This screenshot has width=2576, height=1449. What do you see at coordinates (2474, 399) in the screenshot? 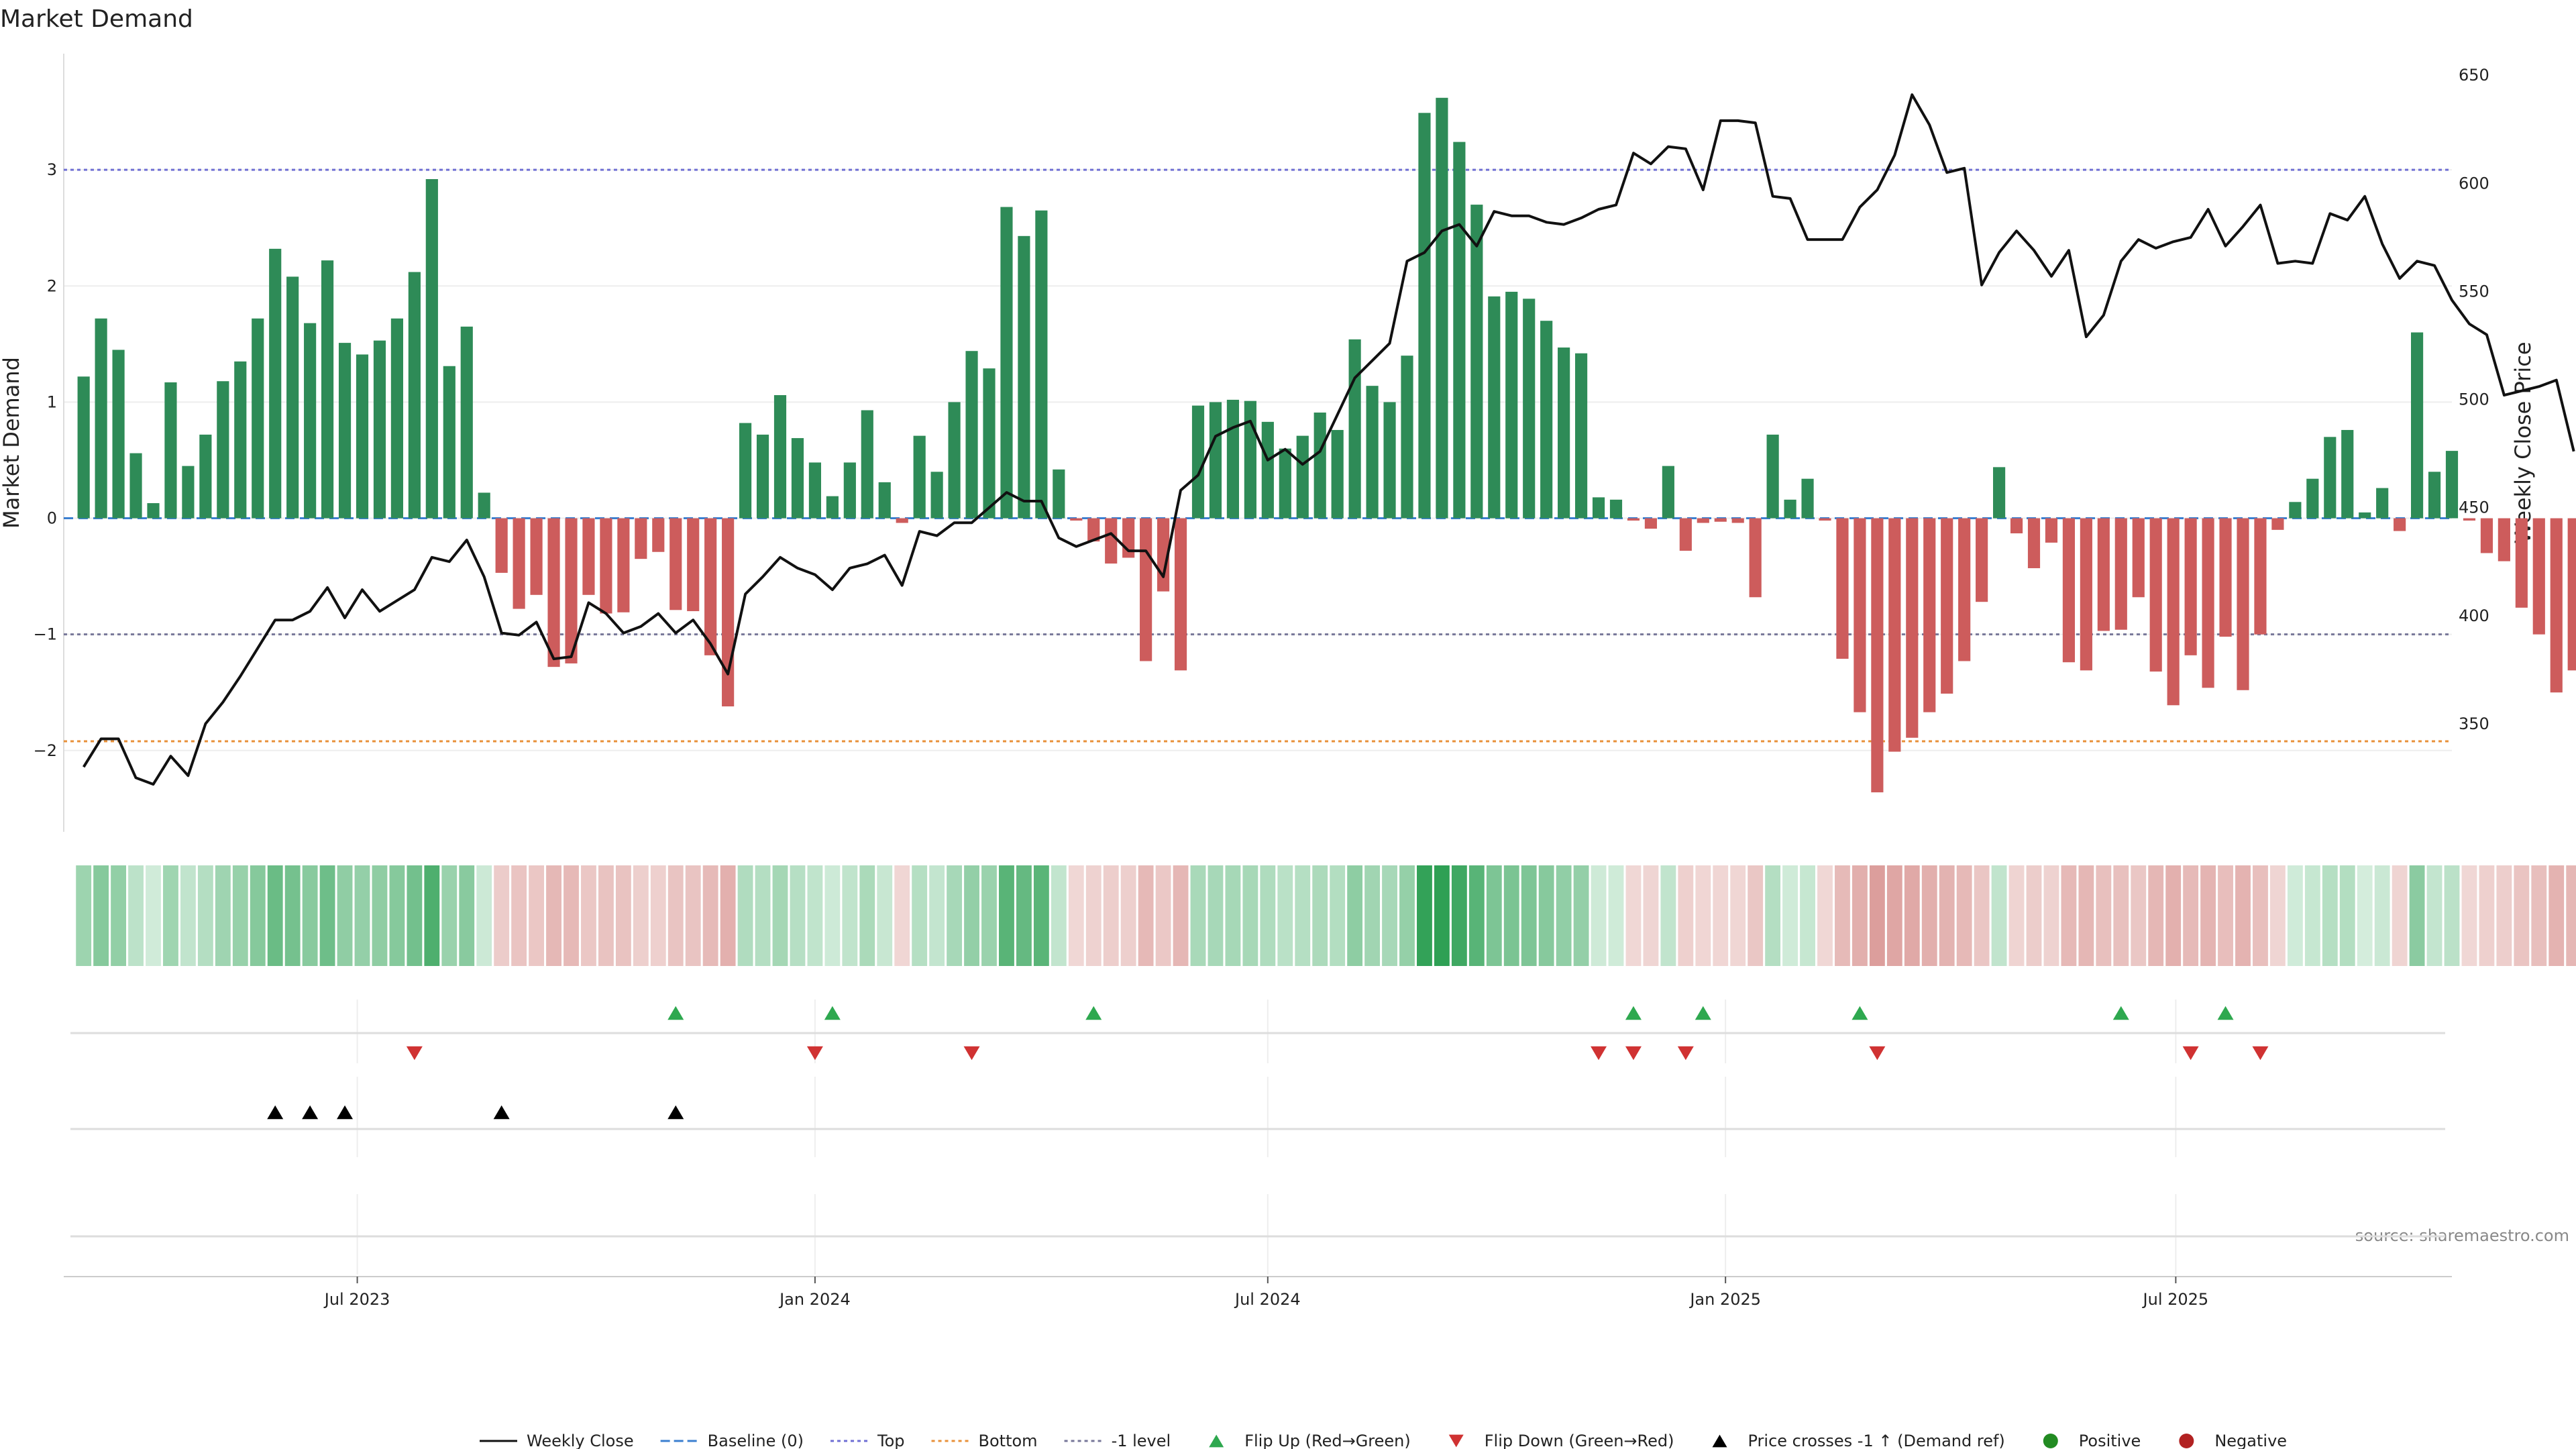
I see `y2-tick-label: 500` at bounding box center [2474, 399].